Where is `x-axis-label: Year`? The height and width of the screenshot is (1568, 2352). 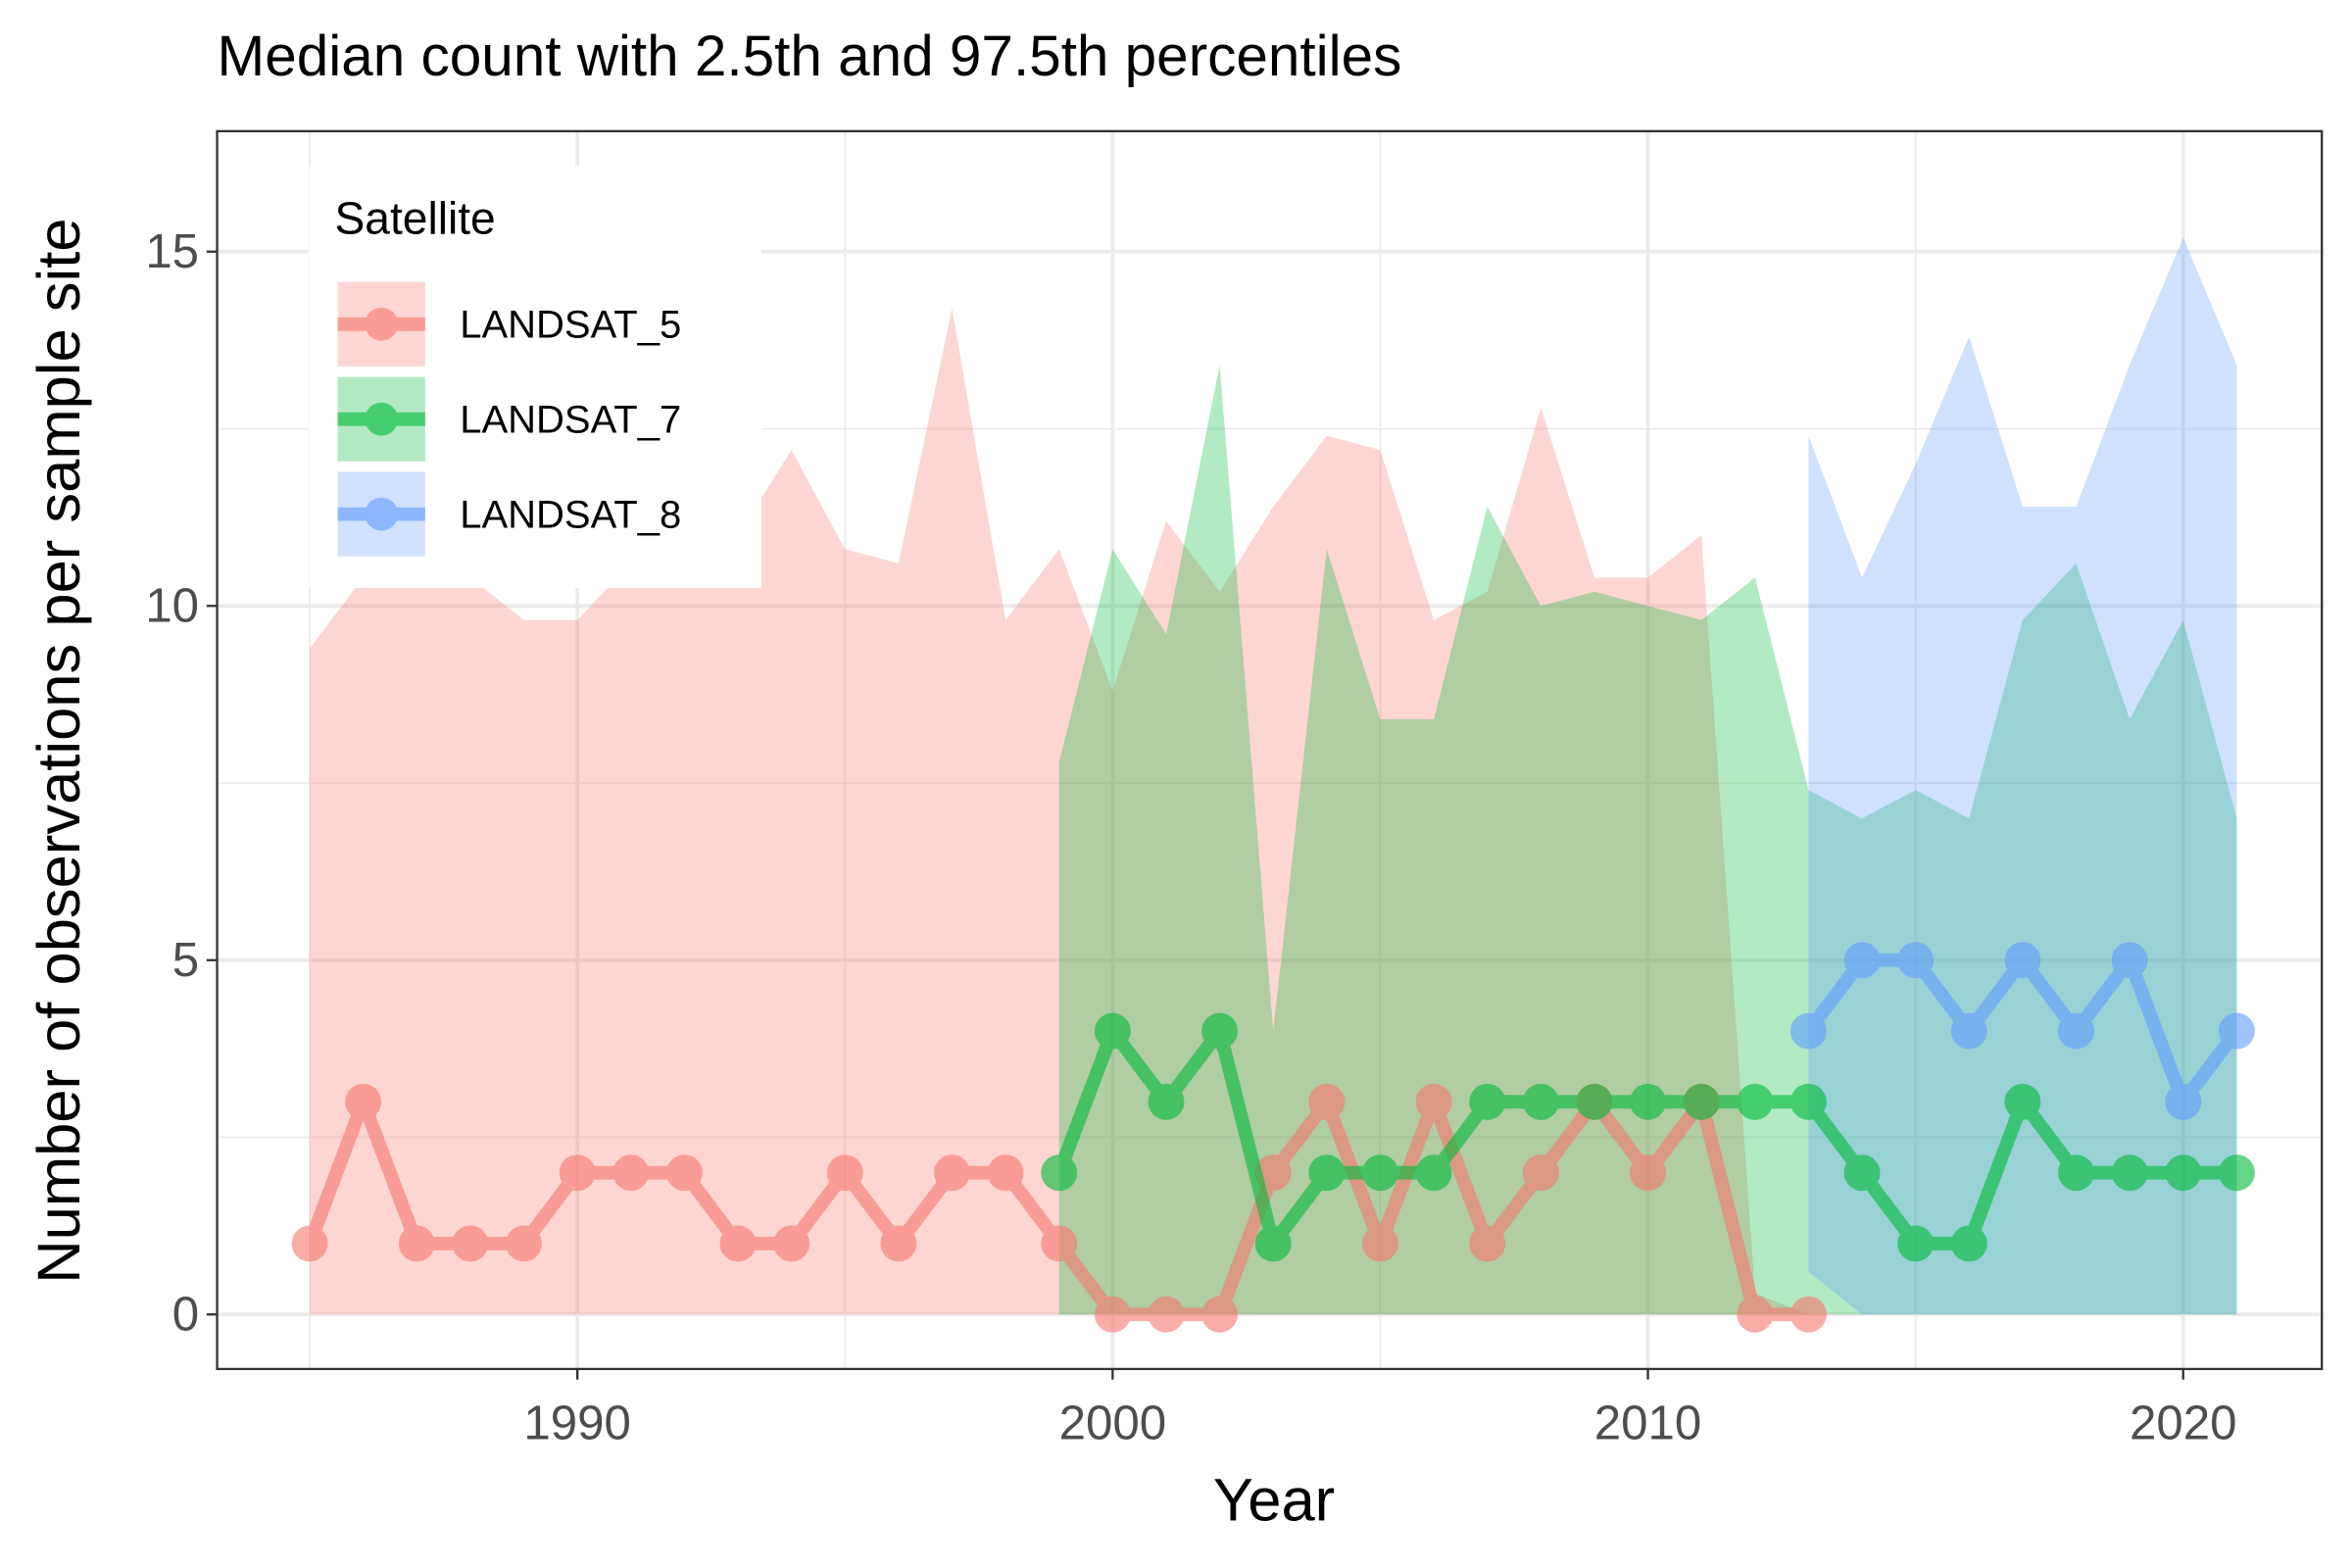
x-axis-label: Year is located at coordinates (1274, 1501).